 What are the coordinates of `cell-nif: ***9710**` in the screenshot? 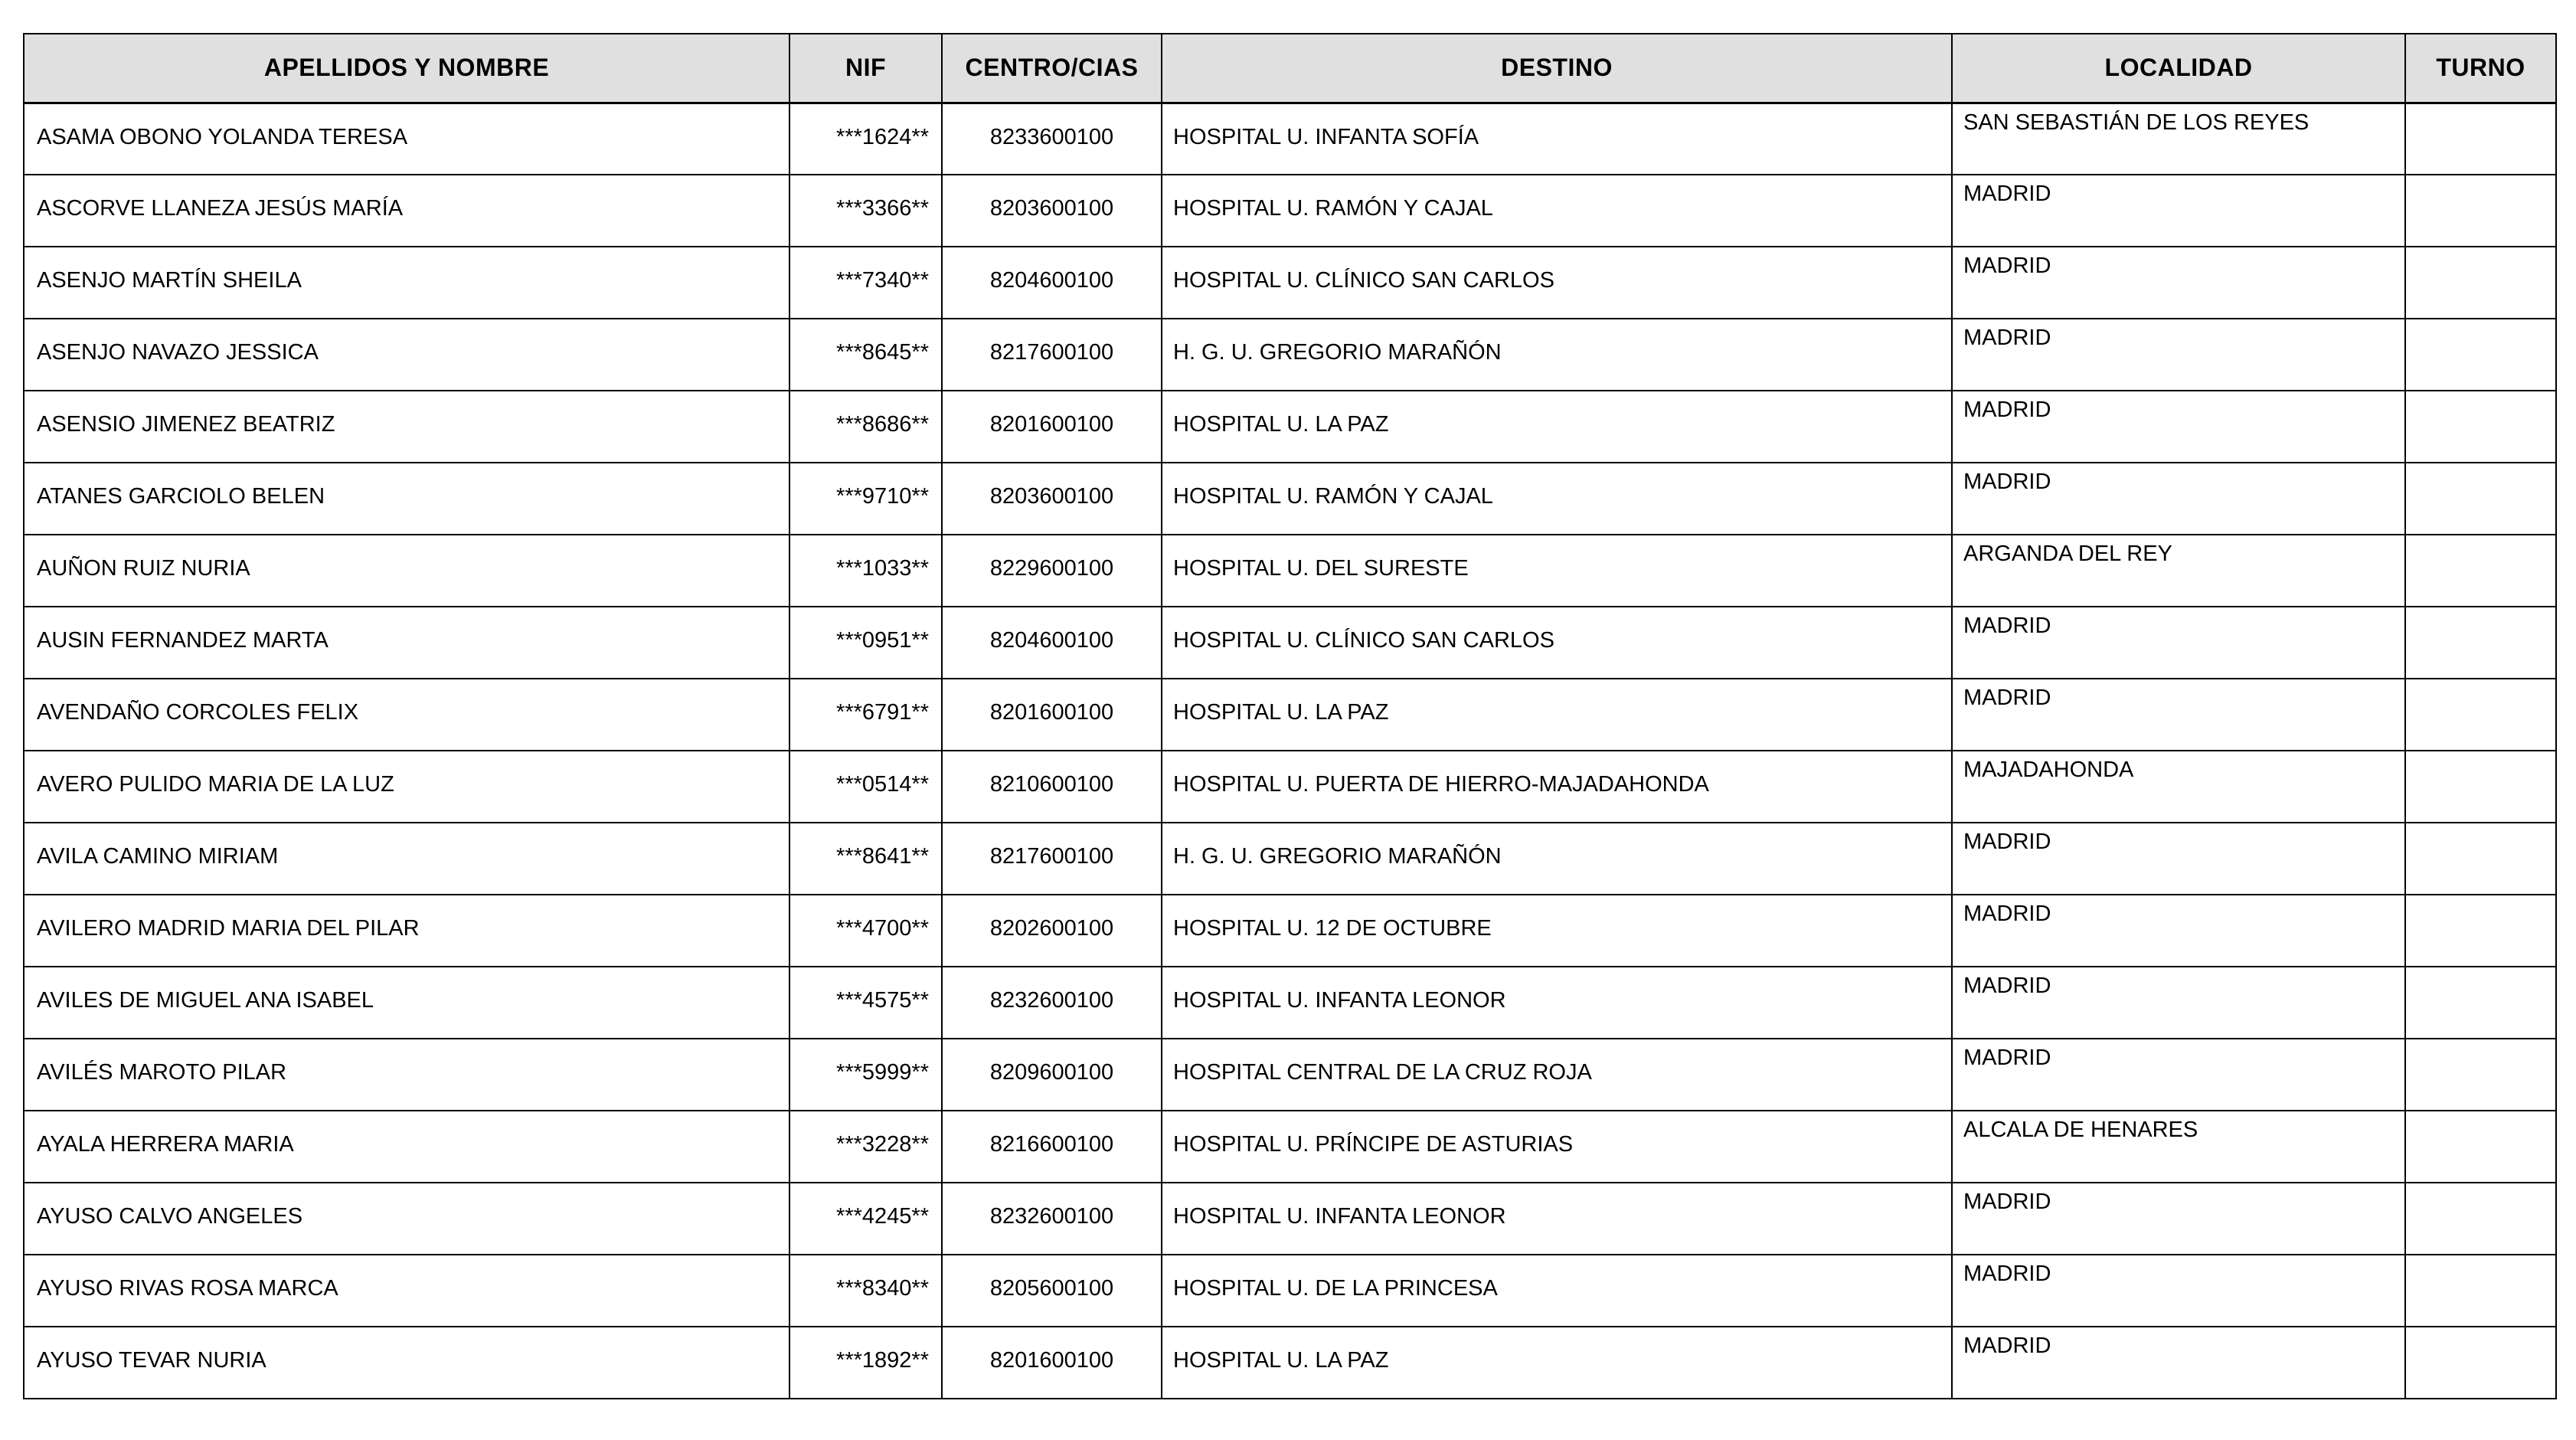 It's located at (866, 498).